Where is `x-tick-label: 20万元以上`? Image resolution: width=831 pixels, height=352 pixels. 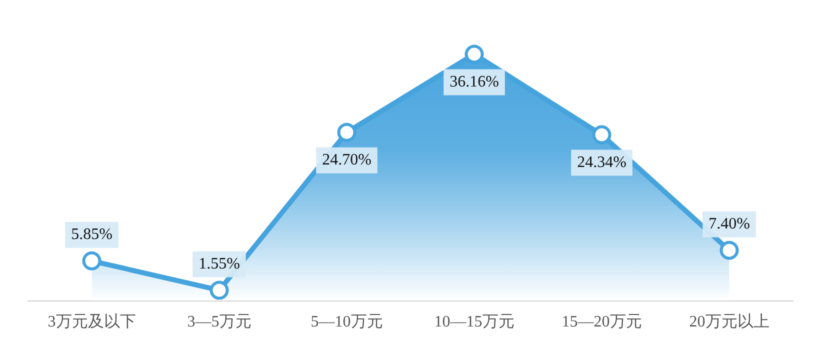
x-tick-label: 20万元以上 is located at coordinates (729, 321).